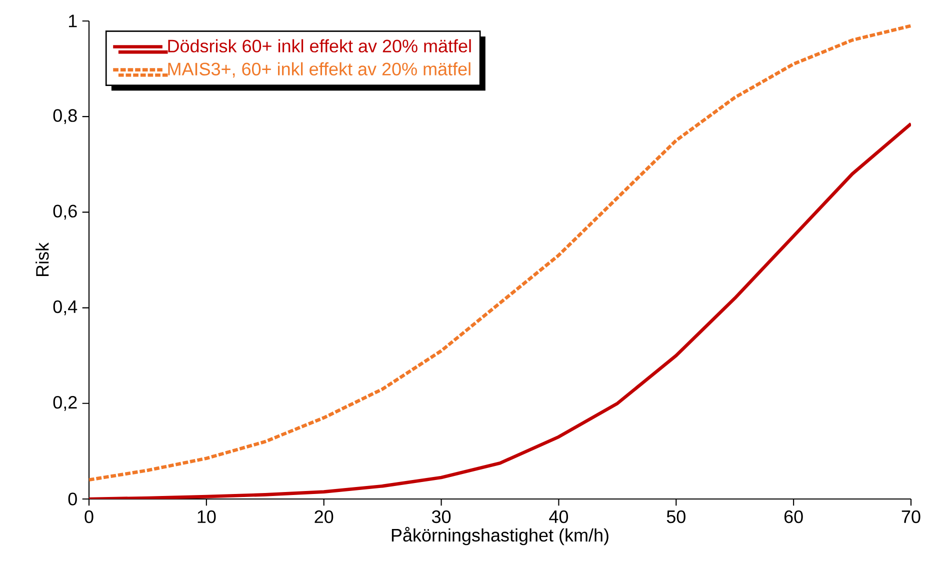 The image size is (926, 571). What do you see at coordinates (558, 517) in the screenshot?
I see `x-tick-label: 40` at bounding box center [558, 517].